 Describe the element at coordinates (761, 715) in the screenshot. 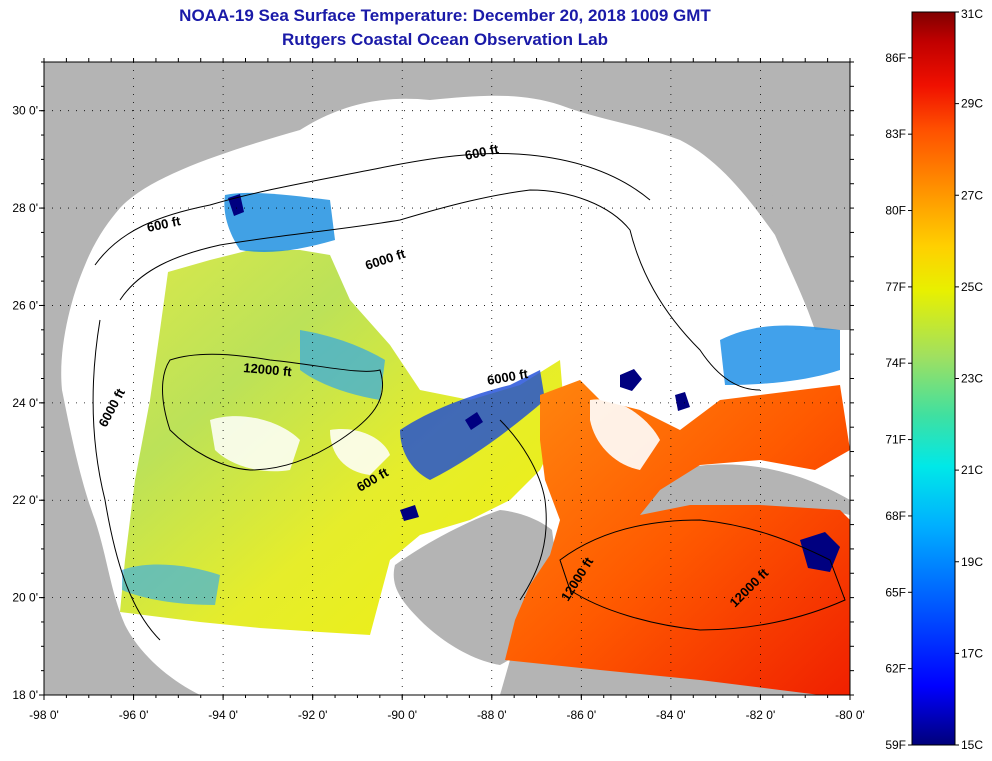

I see `lon-tick-label: -82 0'` at that location.